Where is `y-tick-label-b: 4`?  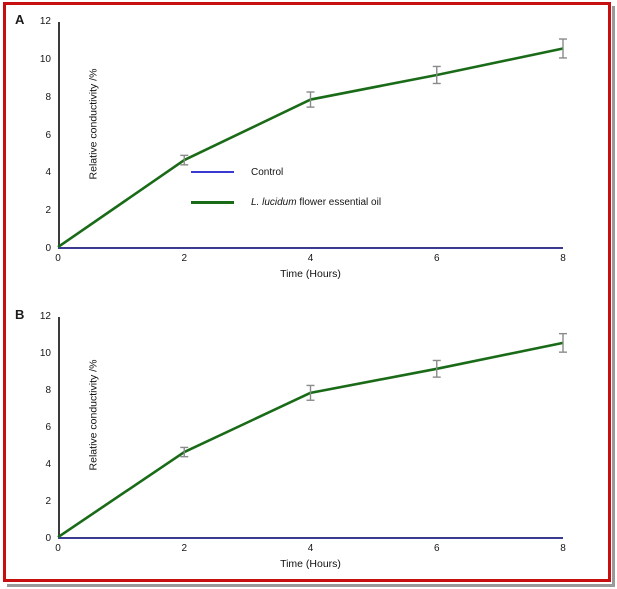
y-tick-label-b: 4 is located at coordinates (48, 464).